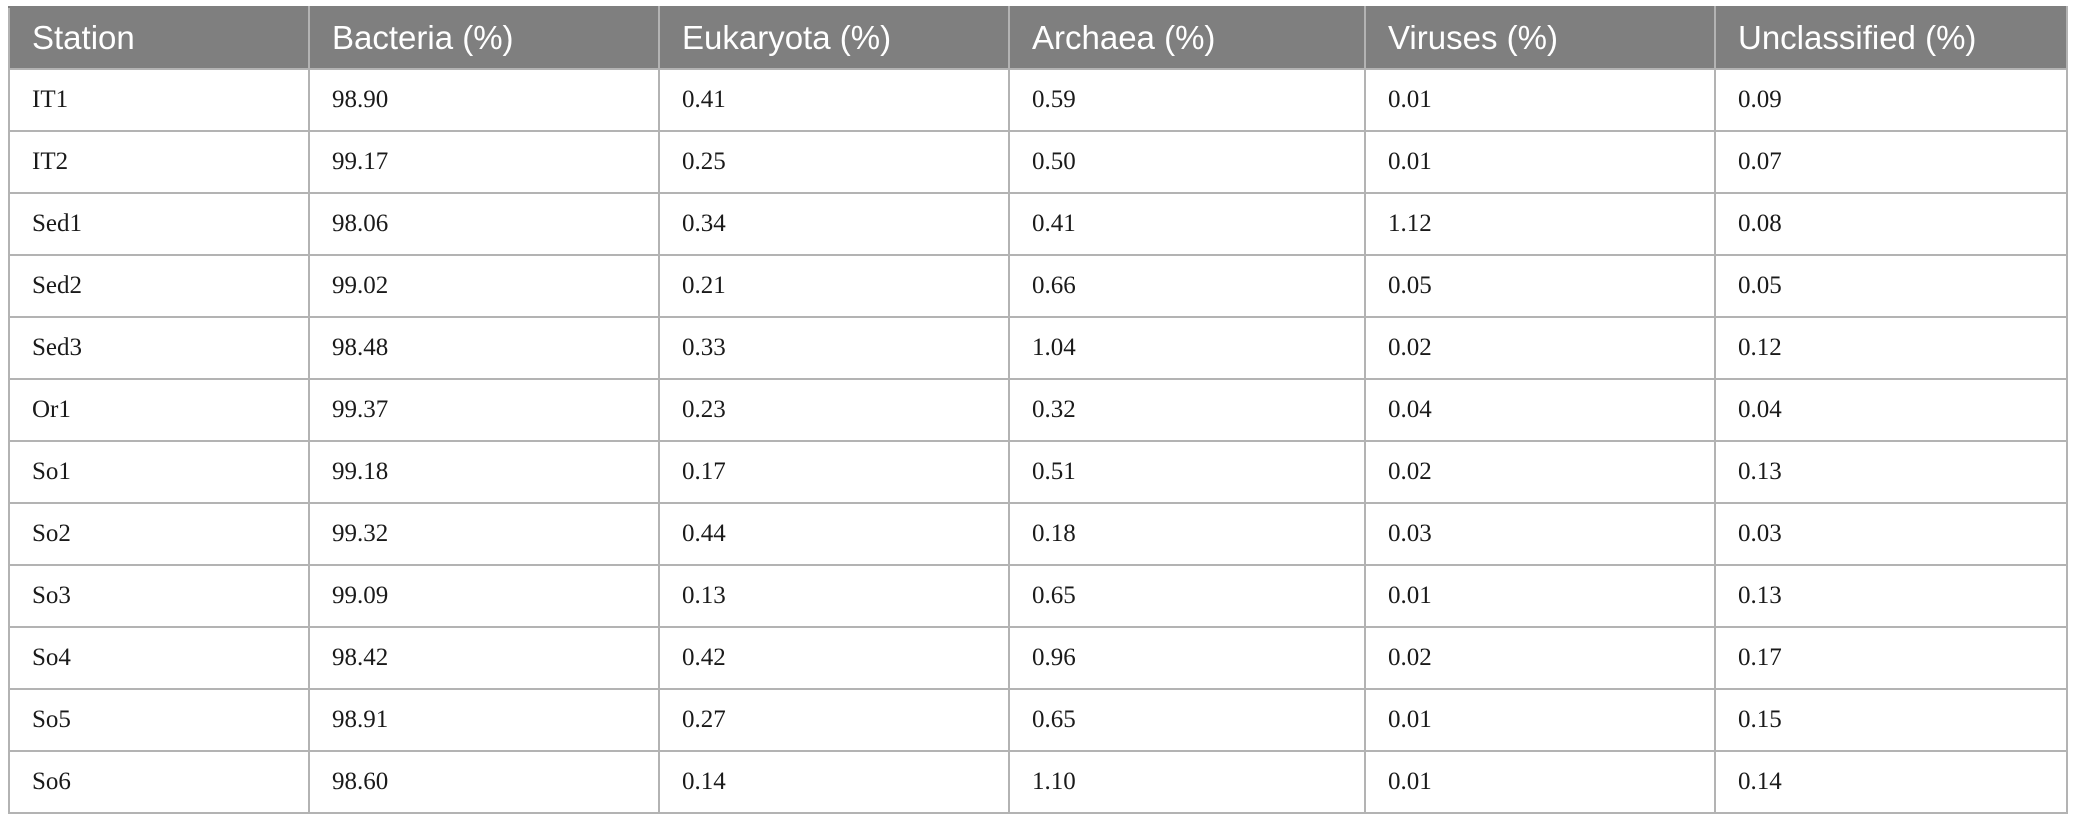 This screenshot has width=2075, height=822. What do you see at coordinates (1540, 410) in the screenshot?
I see `cell-viruses: 0.04` at bounding box center [1540, 410].